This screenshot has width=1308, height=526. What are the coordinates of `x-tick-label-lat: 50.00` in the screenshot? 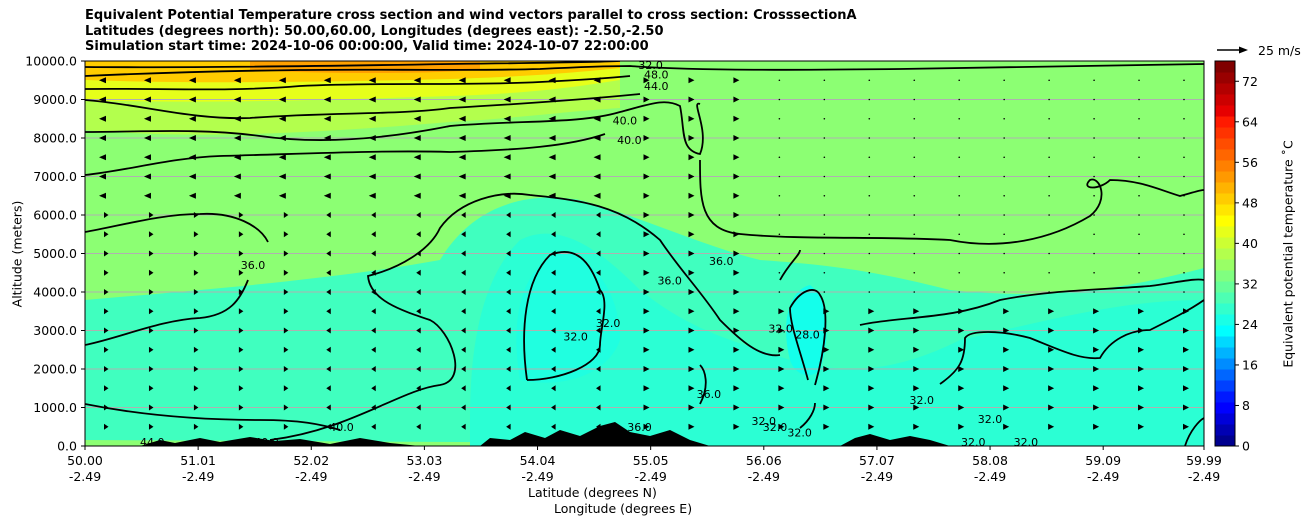 It's located at (85, 460).